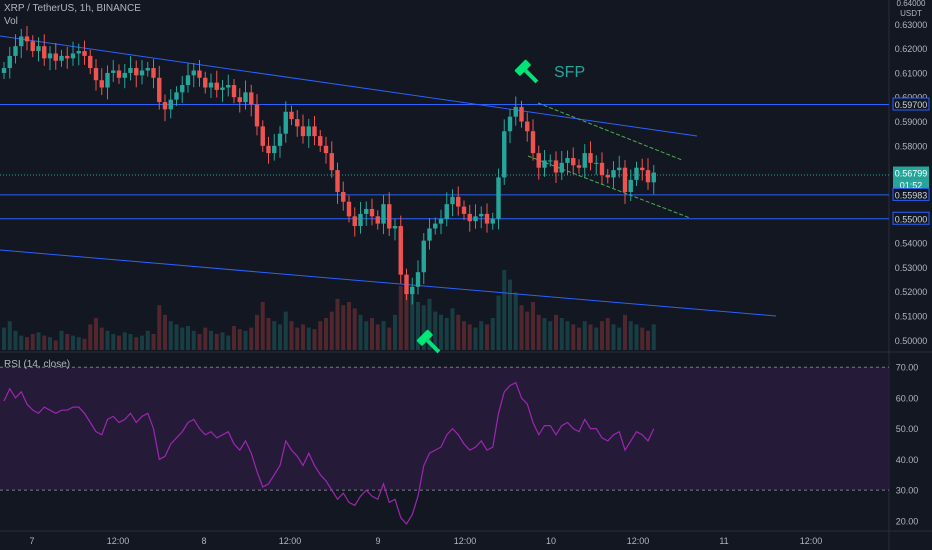  I want to click on rsi-label: RSI (14, close), so click(37, 364).